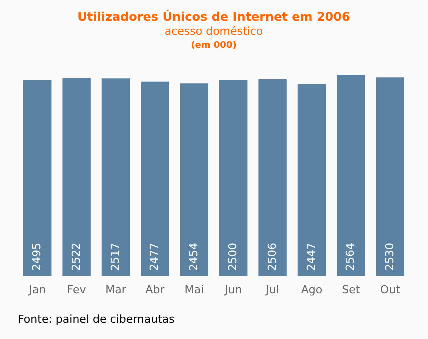 This screenshot has width=428, height=339. I want to click on source-note: Fonte: painel de cibernautas, so click(97, 319).